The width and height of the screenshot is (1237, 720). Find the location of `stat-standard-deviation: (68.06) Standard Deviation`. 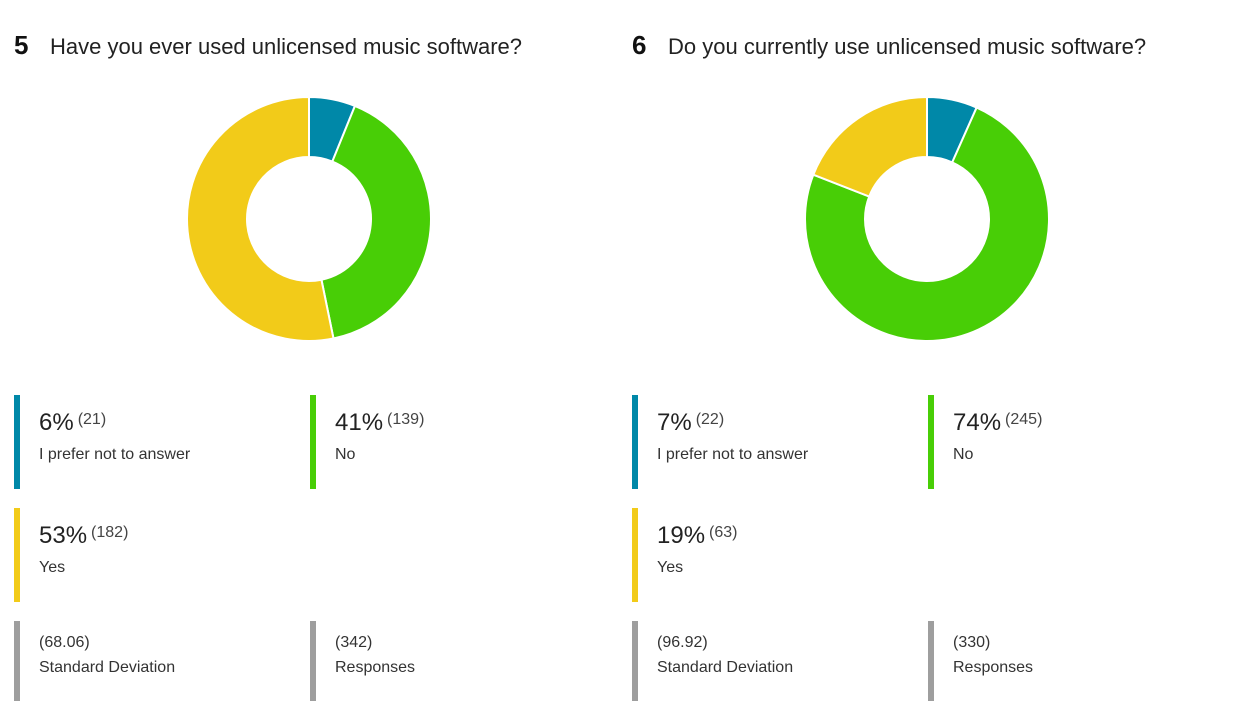

stat-standard-deviation: (68.06) Standard Deviation is located at coordinates (149, 661).